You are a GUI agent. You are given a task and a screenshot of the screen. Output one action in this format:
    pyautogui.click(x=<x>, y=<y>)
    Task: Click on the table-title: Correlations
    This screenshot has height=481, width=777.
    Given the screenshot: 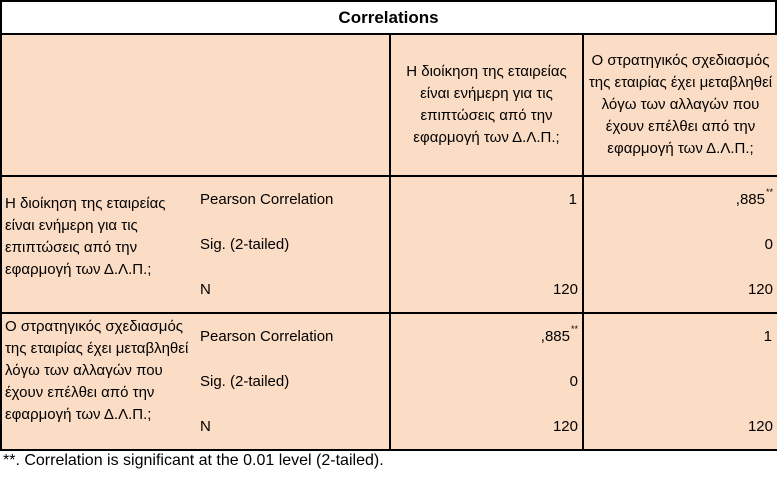 What is the action you would take?
    pyautogui.click(x=388, y=16)
    